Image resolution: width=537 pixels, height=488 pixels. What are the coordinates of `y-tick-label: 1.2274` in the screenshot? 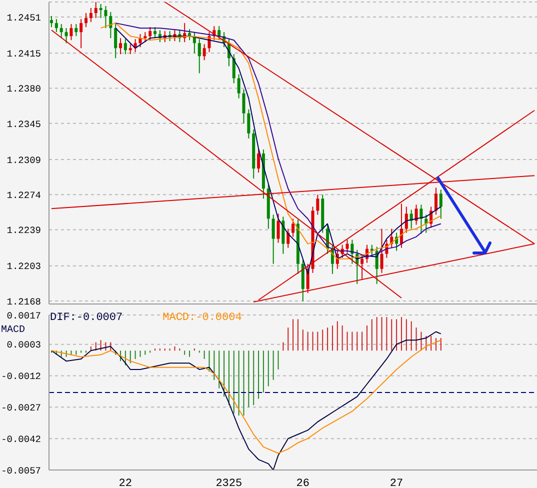 It's located at (24, 196).